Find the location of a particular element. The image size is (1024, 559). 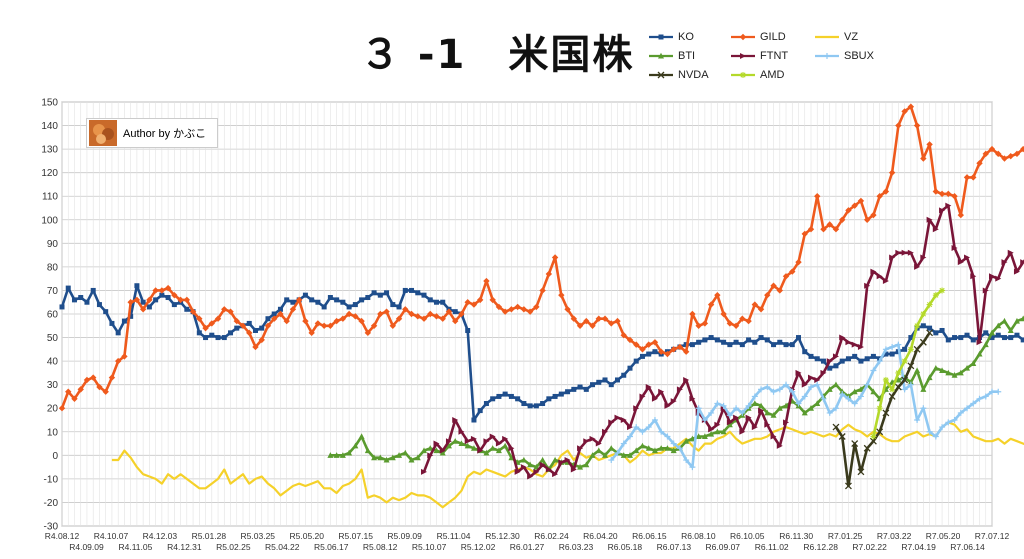

y-tick-label: -20 is located at coordinates (51, 503).